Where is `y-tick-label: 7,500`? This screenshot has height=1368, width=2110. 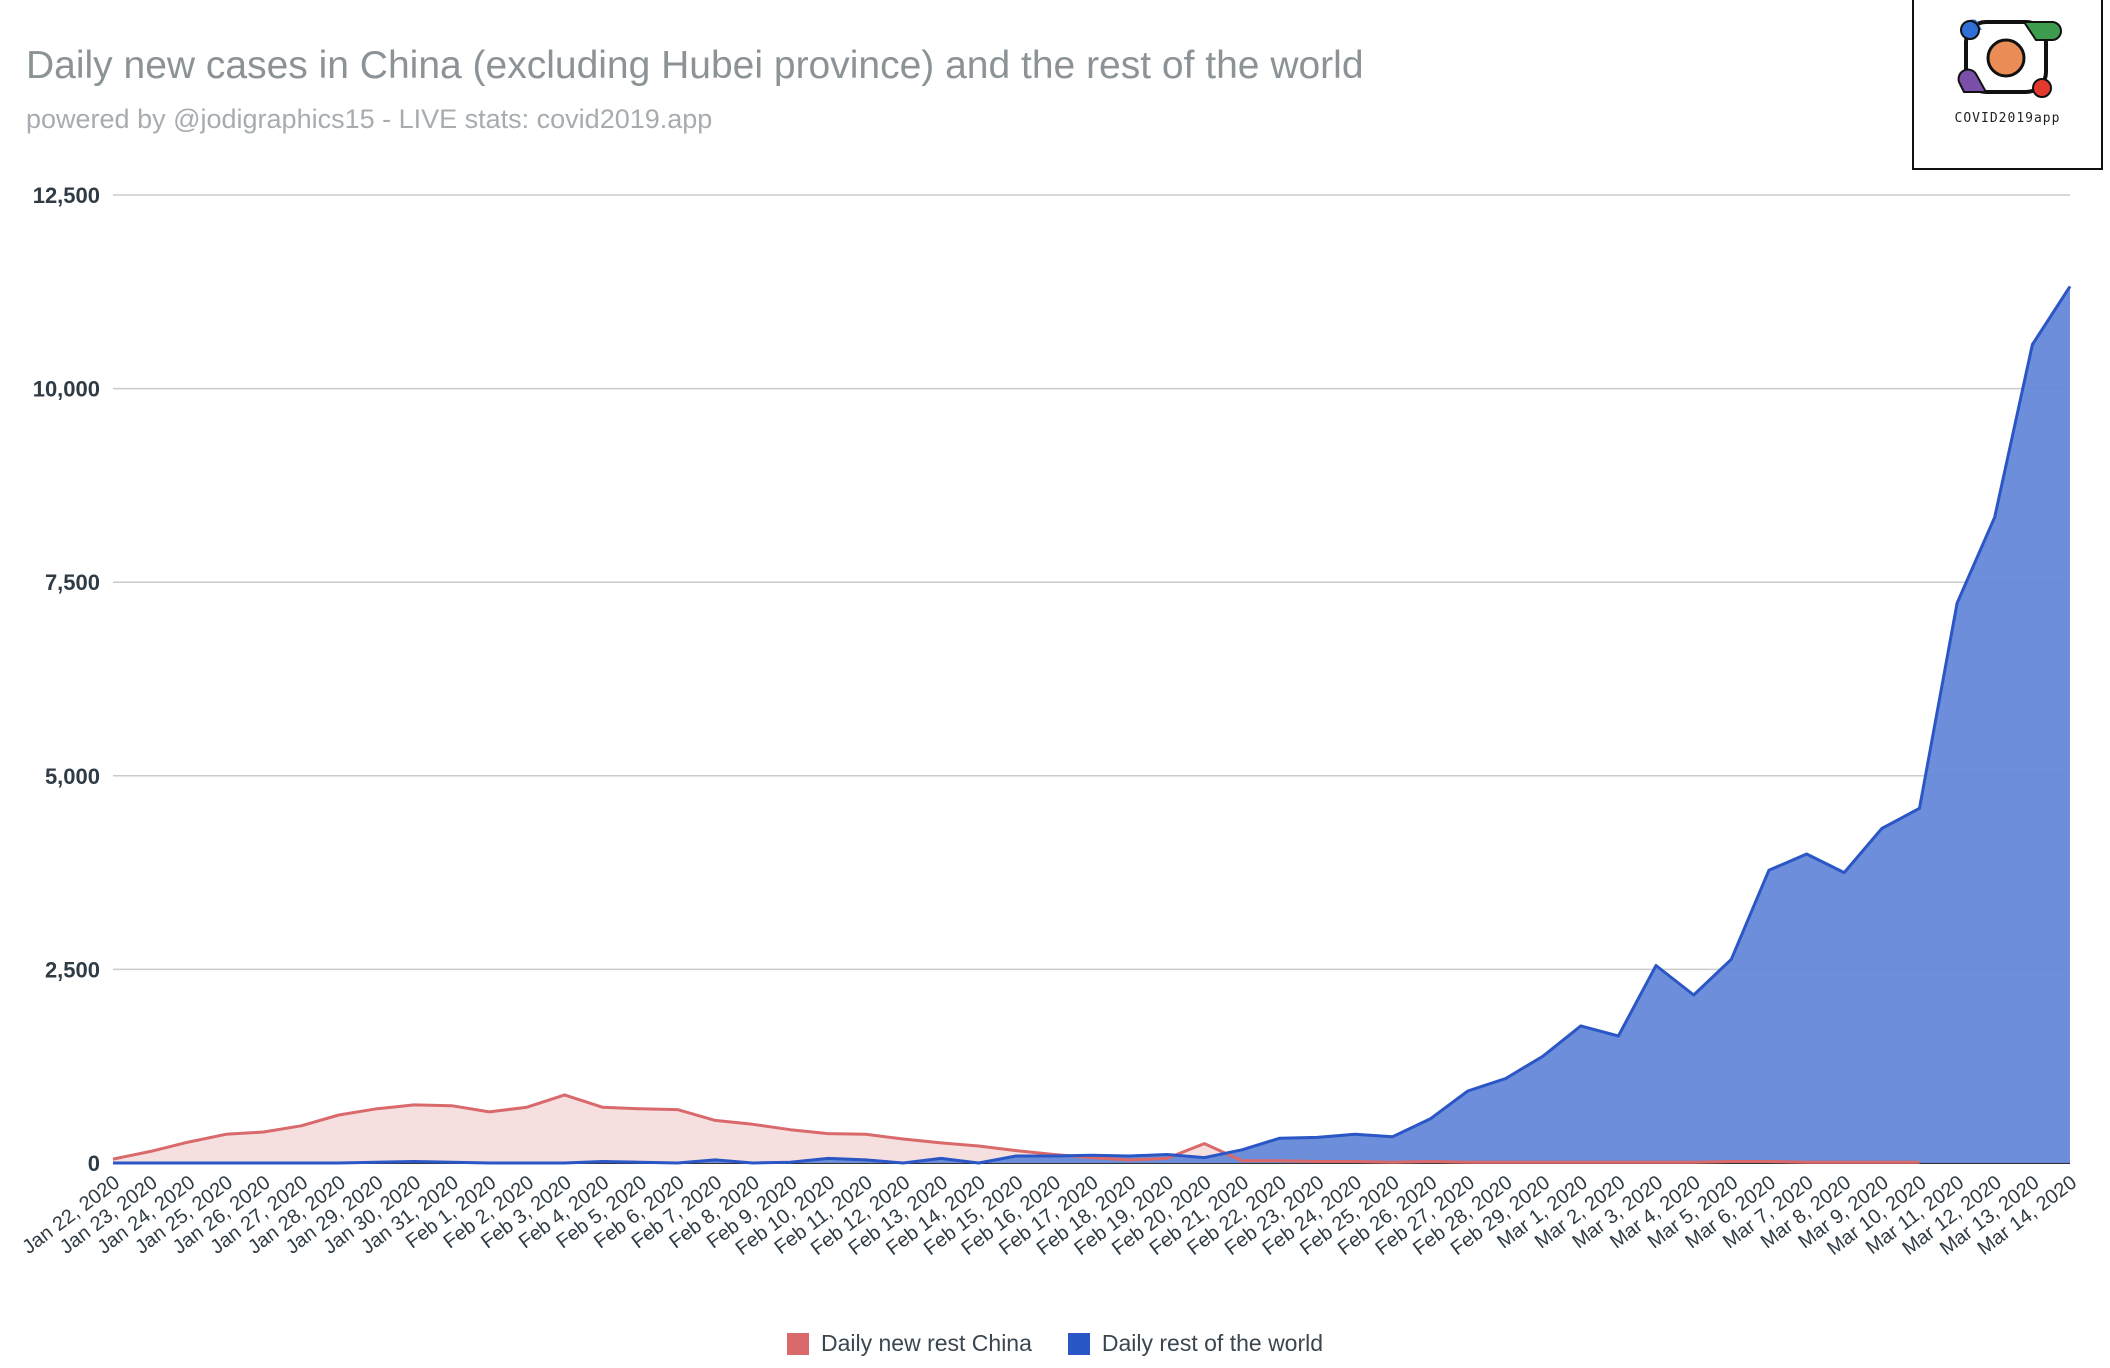 y-tick-label: 7,500 is located at coordinates (72, 582).